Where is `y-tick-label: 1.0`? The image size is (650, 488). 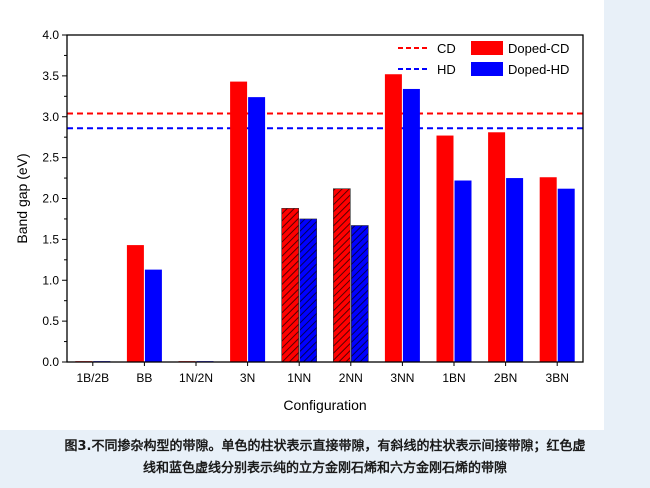
y-tick-label: 1.0 is located at coordinates (50, 280).